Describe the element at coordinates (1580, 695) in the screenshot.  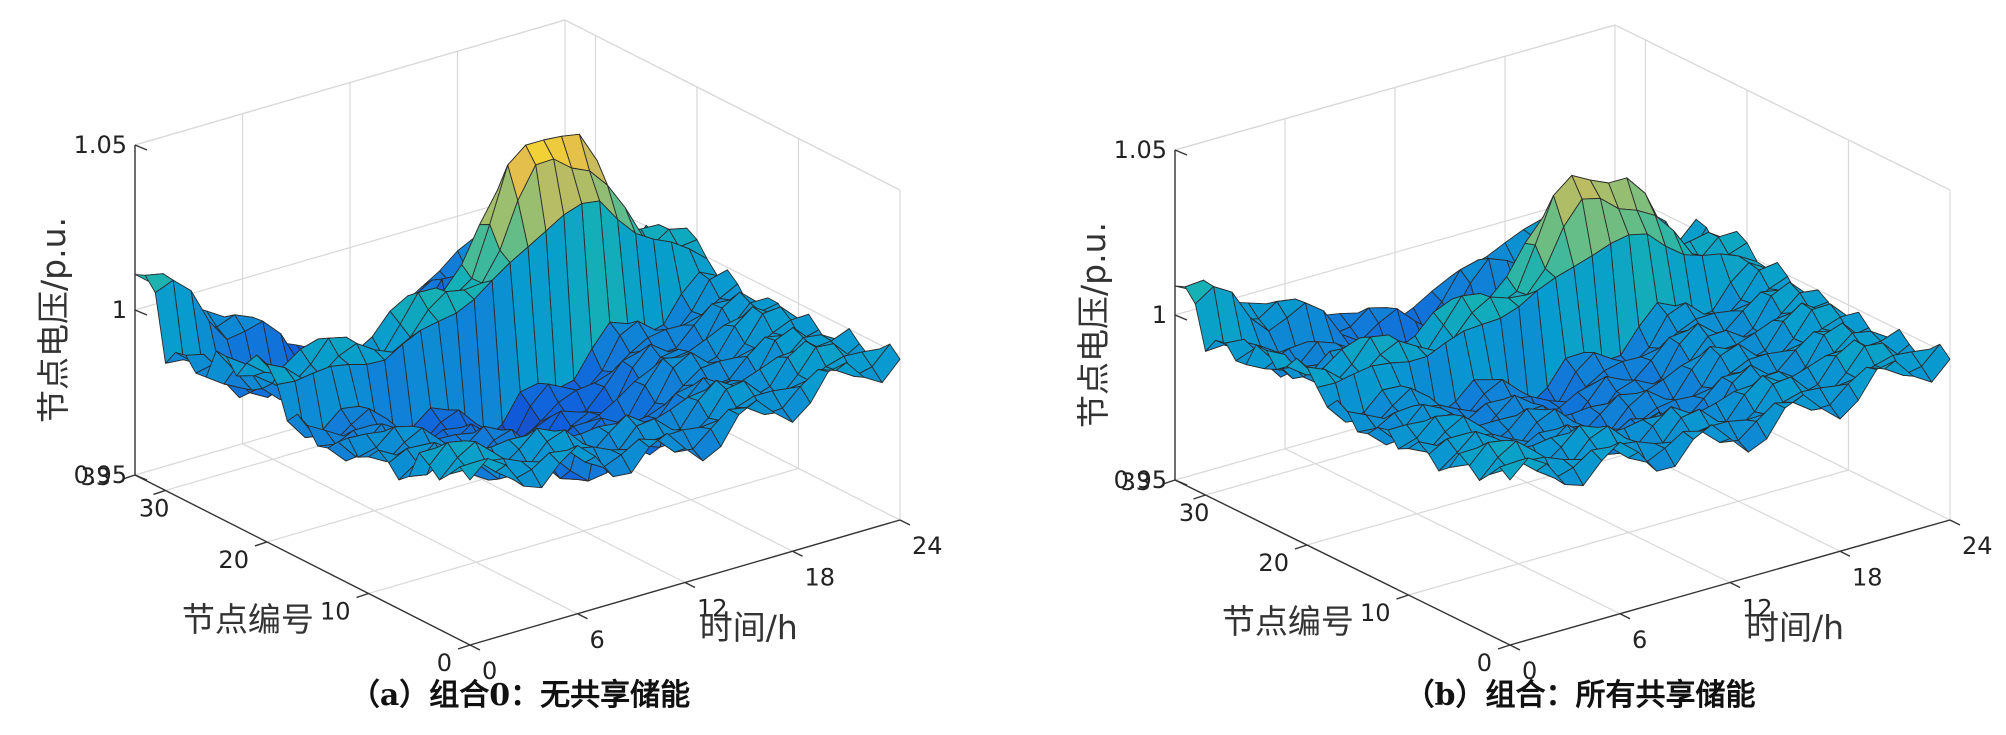
I see `chart-caption: （b）组合：所有共享储能` at that location.